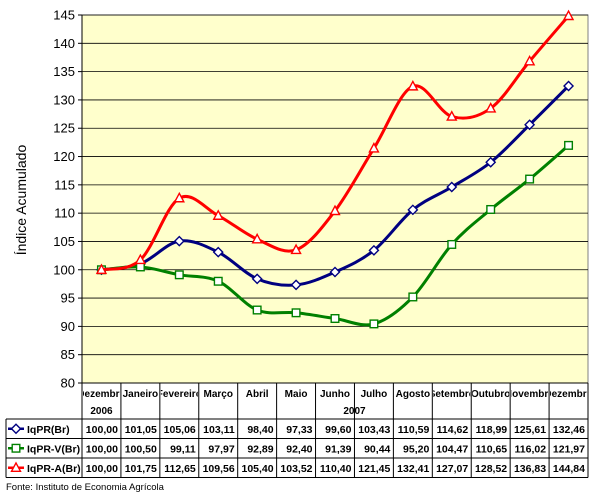 This screenshot has width=600, height=500. What do you see at coordinates (336, 469) in the screenshot?
I see `table-cell-value: 110,40` at bounding box center [336, 469].